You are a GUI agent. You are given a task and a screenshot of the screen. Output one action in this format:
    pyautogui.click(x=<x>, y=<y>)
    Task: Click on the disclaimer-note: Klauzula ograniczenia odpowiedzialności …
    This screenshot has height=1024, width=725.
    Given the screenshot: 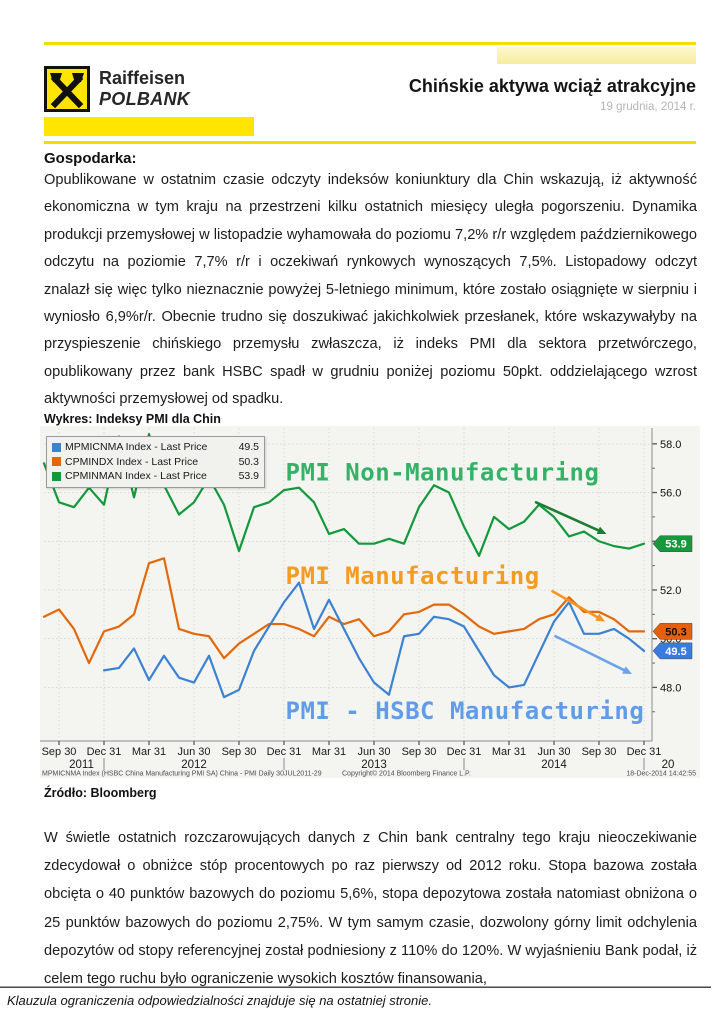 What is the action you would take?
    pyautogui.click(x=219, y=1000)
    